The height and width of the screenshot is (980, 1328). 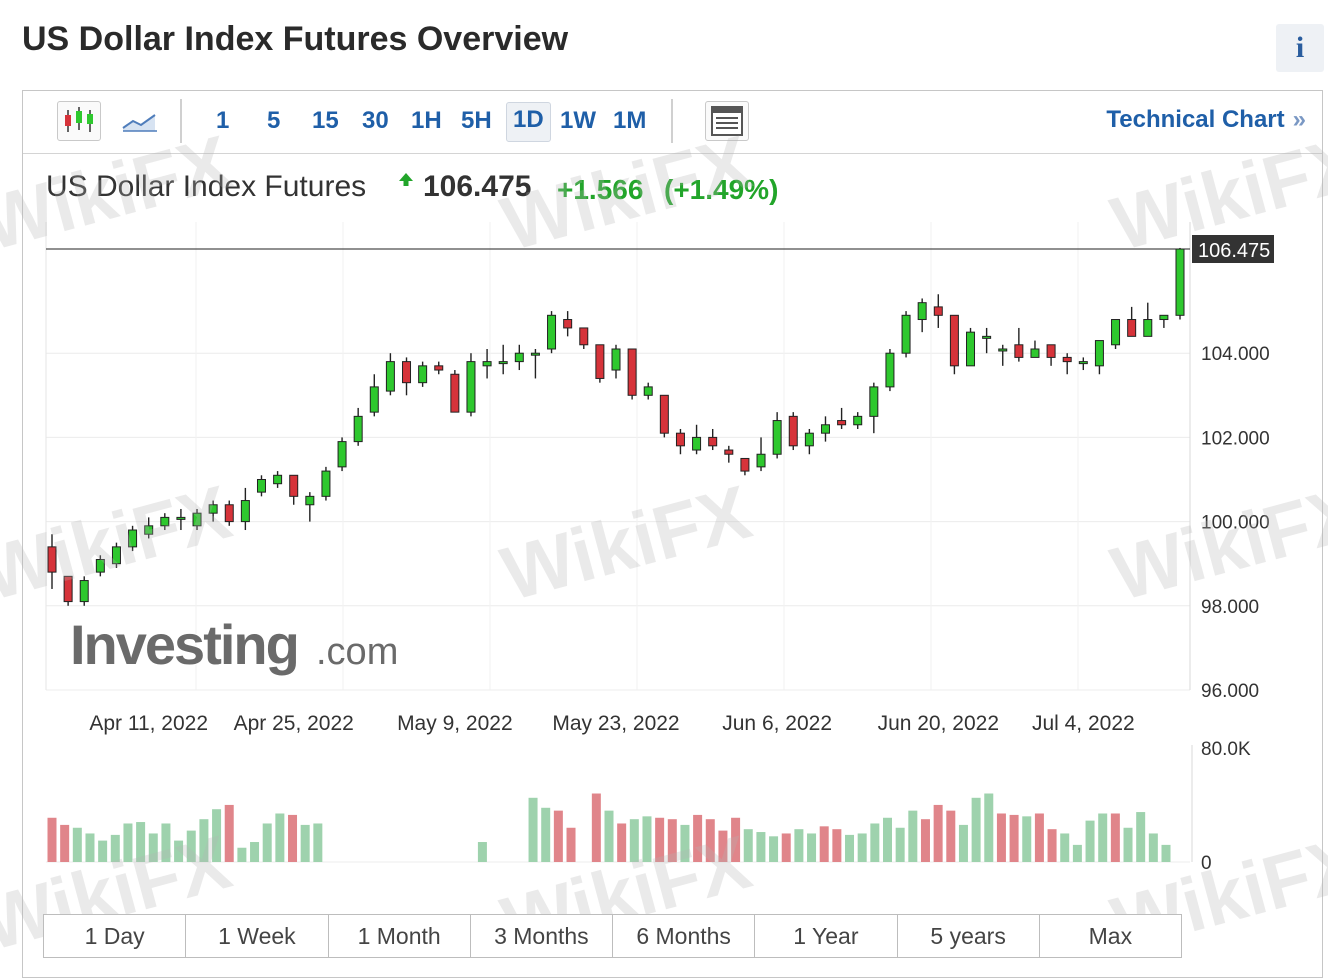 What do you see at coordinates (630, 120) in the screenshot?
I see `period-1m: 1M` at bounding box center [630, 120].